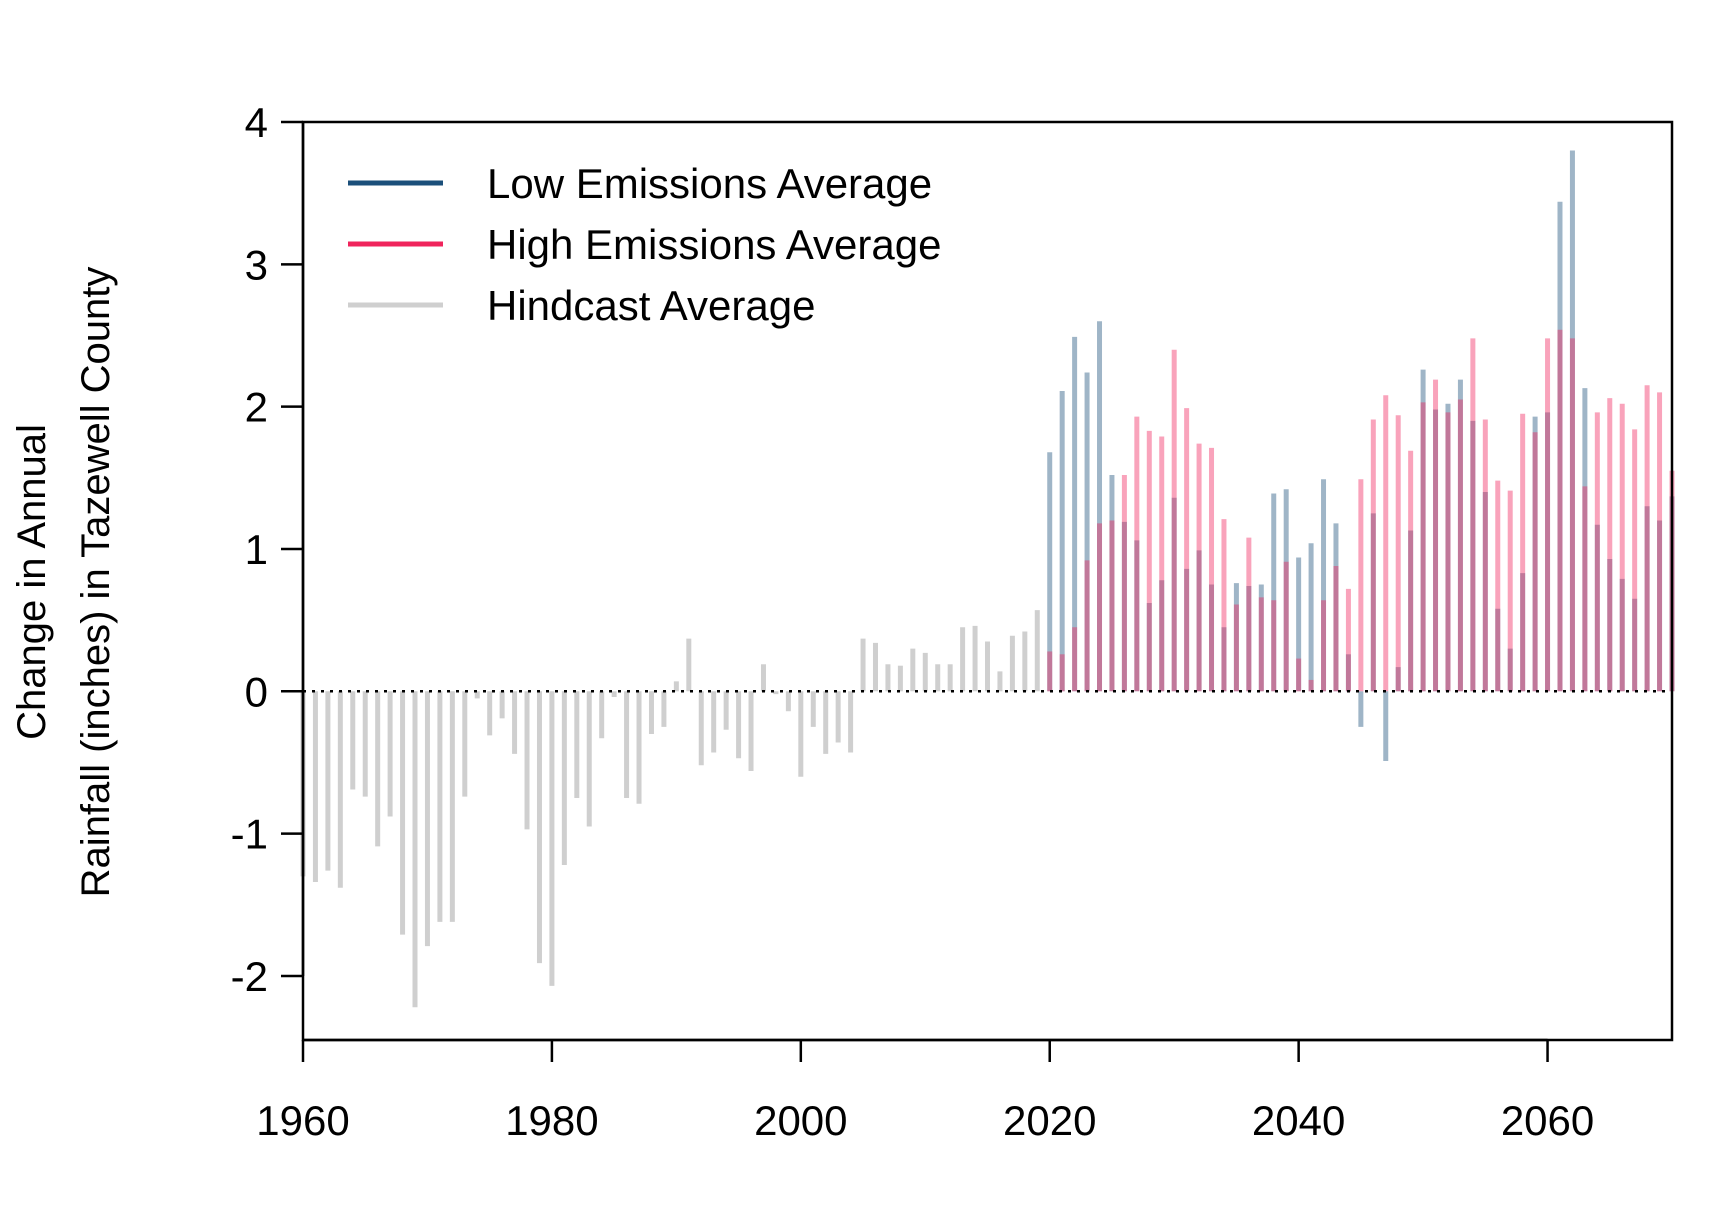 This screenshot has width=1716, height=1212. Describe the element at coordinates (249, 976) in the screenshot. I see `y-tick-label--2: -2` at that location.